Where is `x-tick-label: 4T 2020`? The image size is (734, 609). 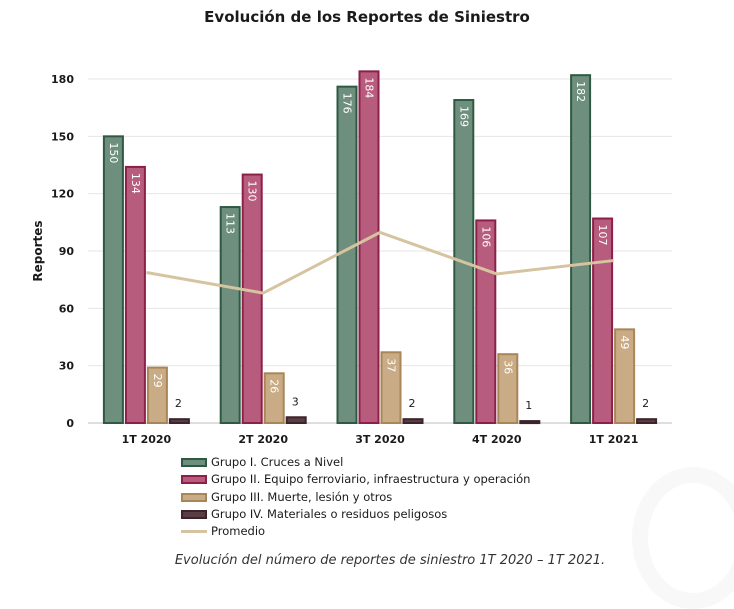 x-tick-label: 4T 2020 is located at coordinates (497, 439).